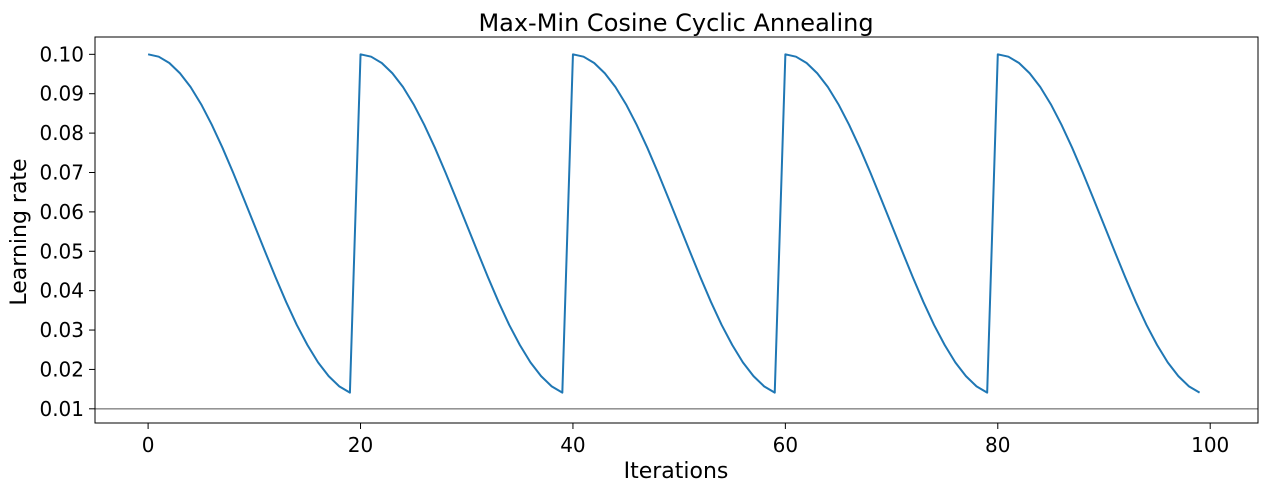 This screenshot has width=1267, height=492. What do you see at coordinates (61, 54) in the screenshot?
I see `y-tick-label: 0.10` at bounding box center [61, 54].